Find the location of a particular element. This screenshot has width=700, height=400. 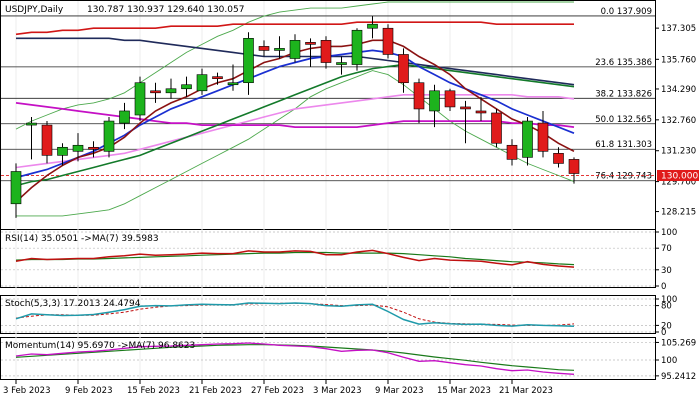

fib-level-label: 50.0 132.565 is located at coordinates (623, 120).